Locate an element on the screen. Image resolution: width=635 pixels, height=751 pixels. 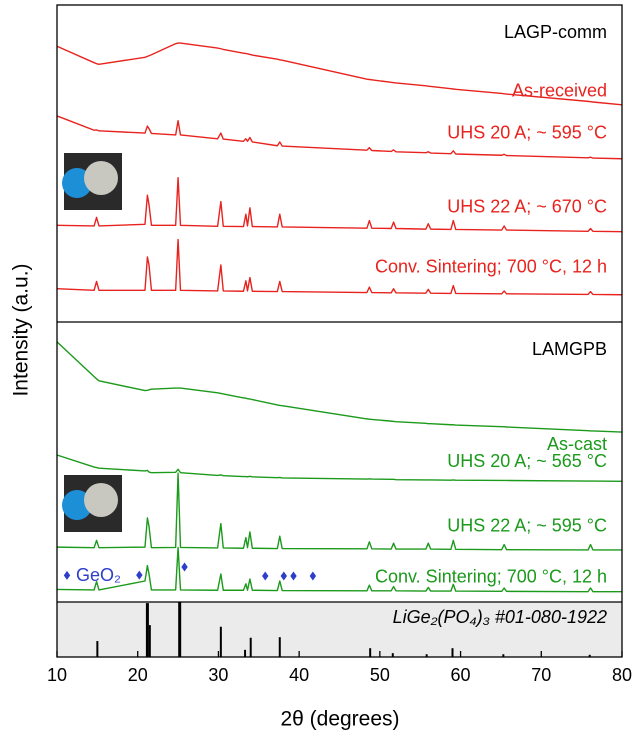
x-tick-label: 60 is located at coordinates (461, 675).